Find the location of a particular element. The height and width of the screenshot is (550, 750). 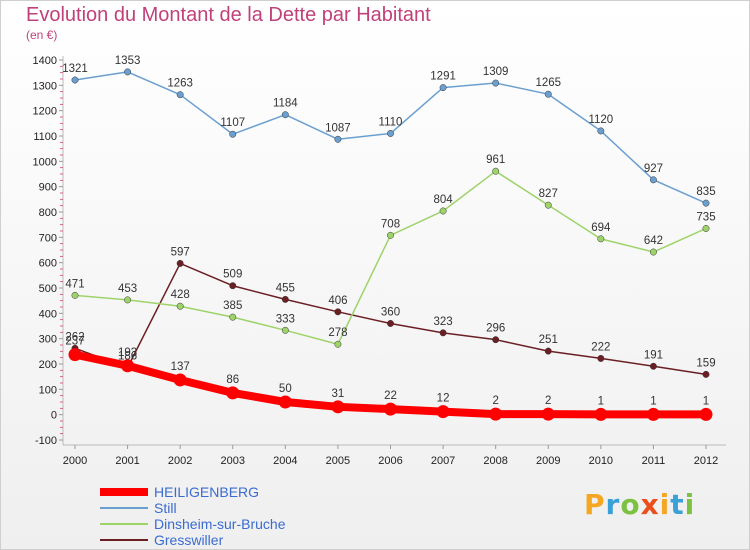

data-label: 694 is located at coordinates (601, 228).